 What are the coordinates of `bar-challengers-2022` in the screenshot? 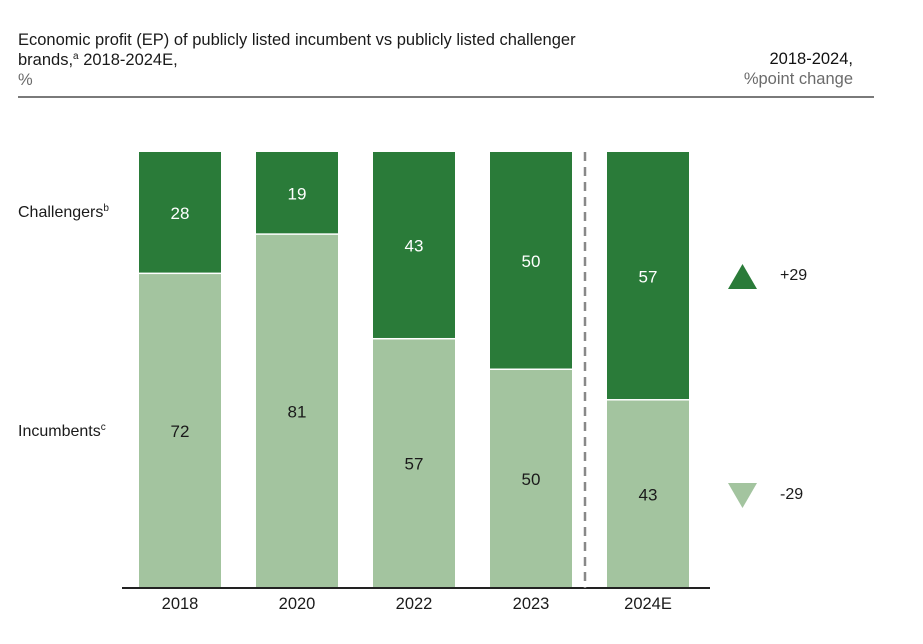 It's located at (414, 245).